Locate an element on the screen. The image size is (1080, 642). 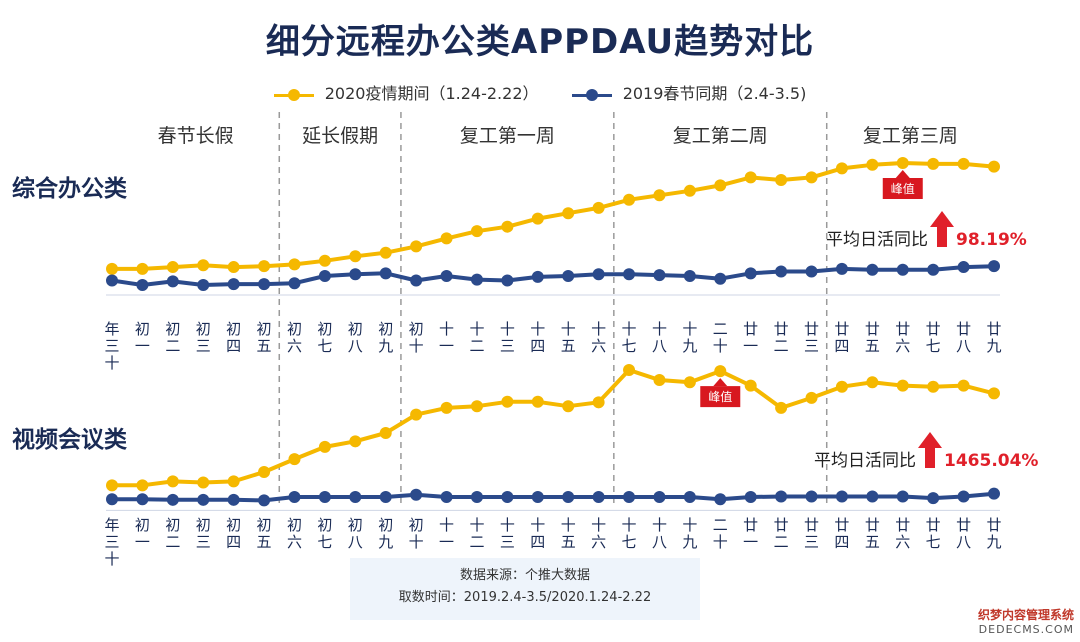
panel-2-tick-29: 廿九 is located at coordinates (993, 533).